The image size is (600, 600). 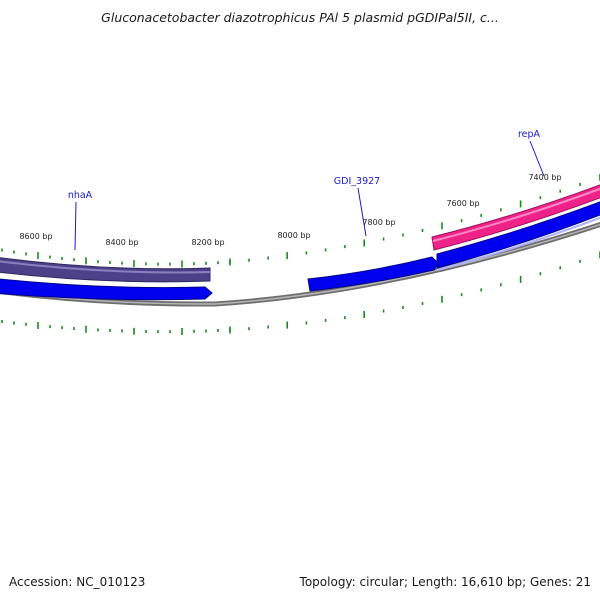 I want to click on gene-label-repA: repA, so click(x=529, y=134).